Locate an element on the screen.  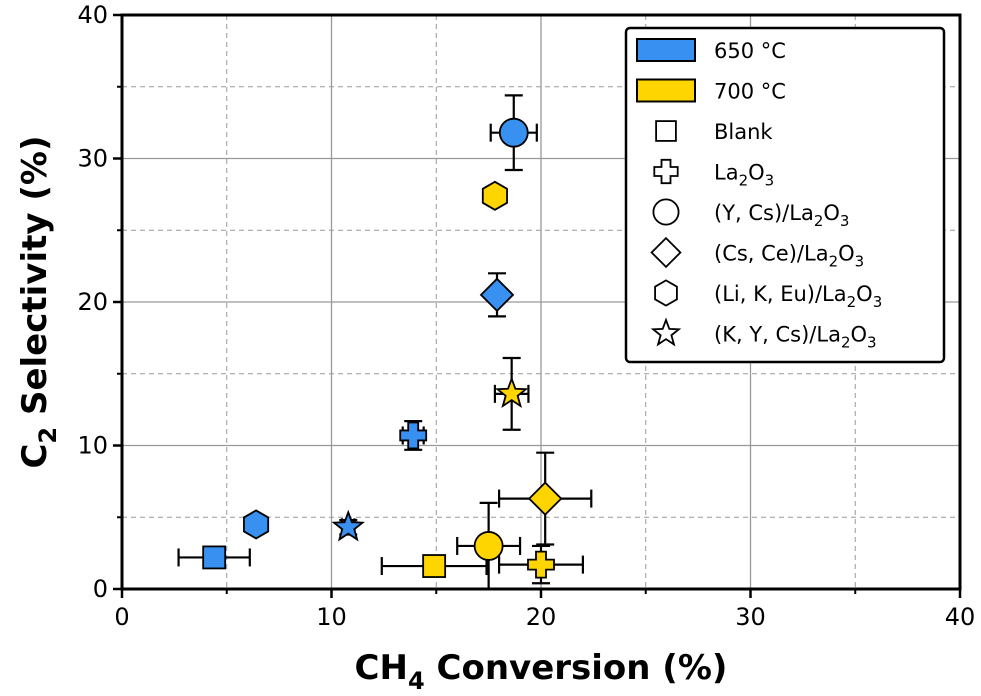
x-tick-label: 40 is located at coordinates (960, 617).